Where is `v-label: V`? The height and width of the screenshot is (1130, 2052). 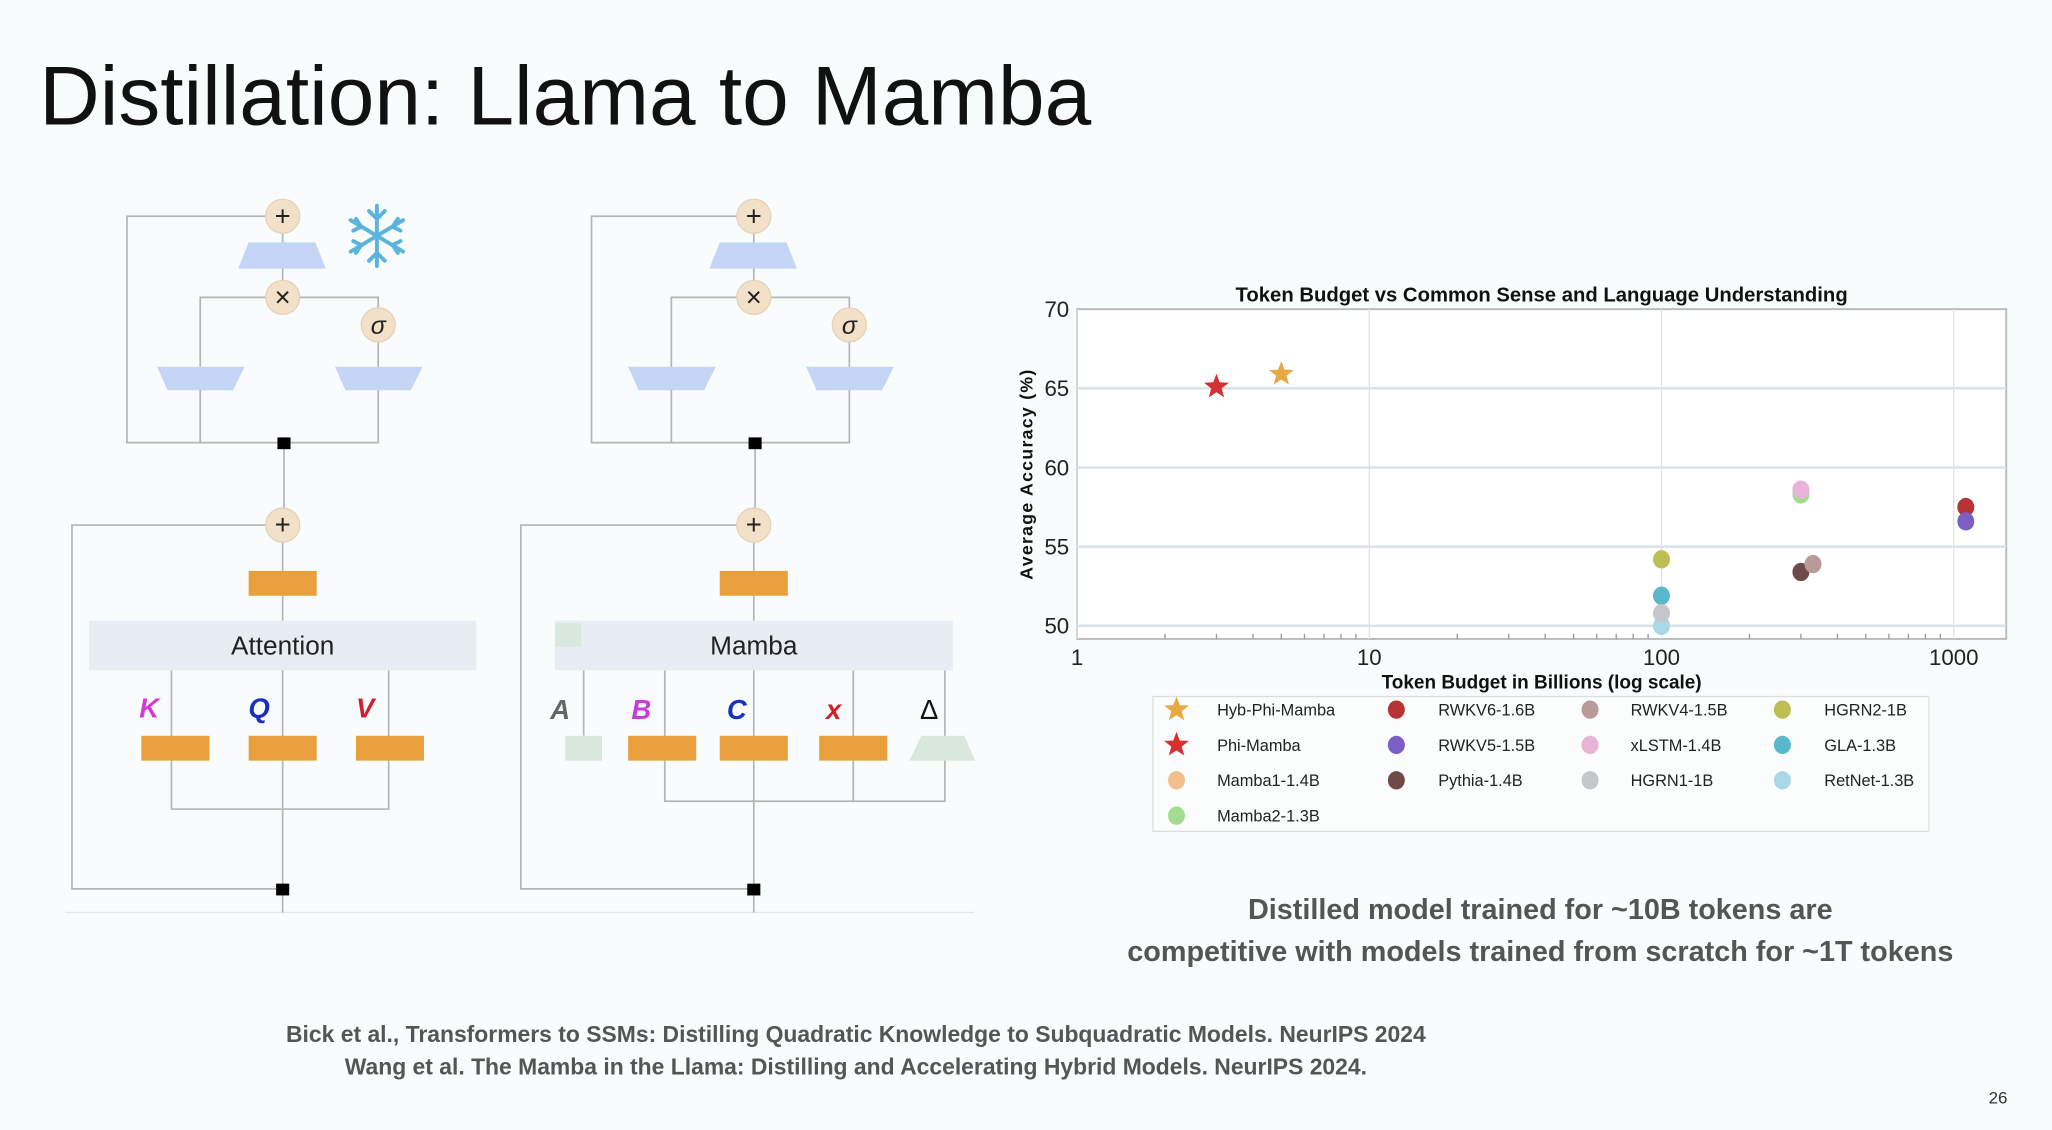 v-label: V is located at coordinates (366, 707).